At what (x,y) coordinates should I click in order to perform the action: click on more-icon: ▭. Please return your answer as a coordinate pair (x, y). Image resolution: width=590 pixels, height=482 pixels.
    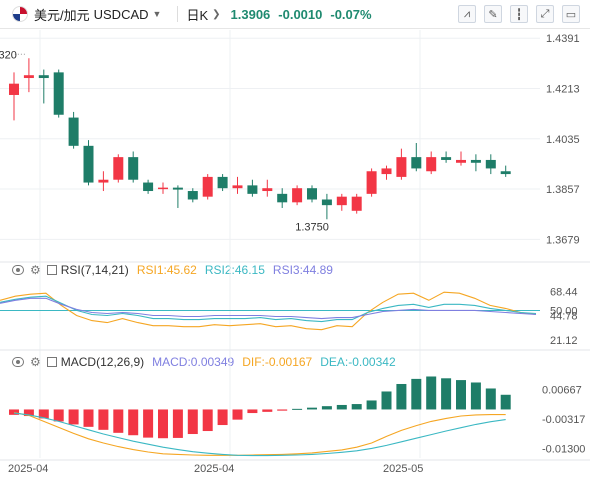
    Looking at the image, I should click on (571, 14).